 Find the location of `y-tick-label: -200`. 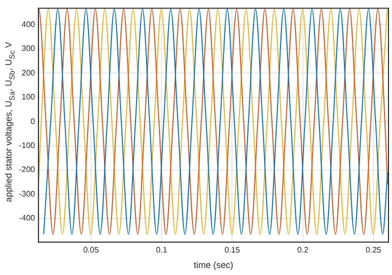

y-tick-label: -200 is located at coordinates (27, 169).